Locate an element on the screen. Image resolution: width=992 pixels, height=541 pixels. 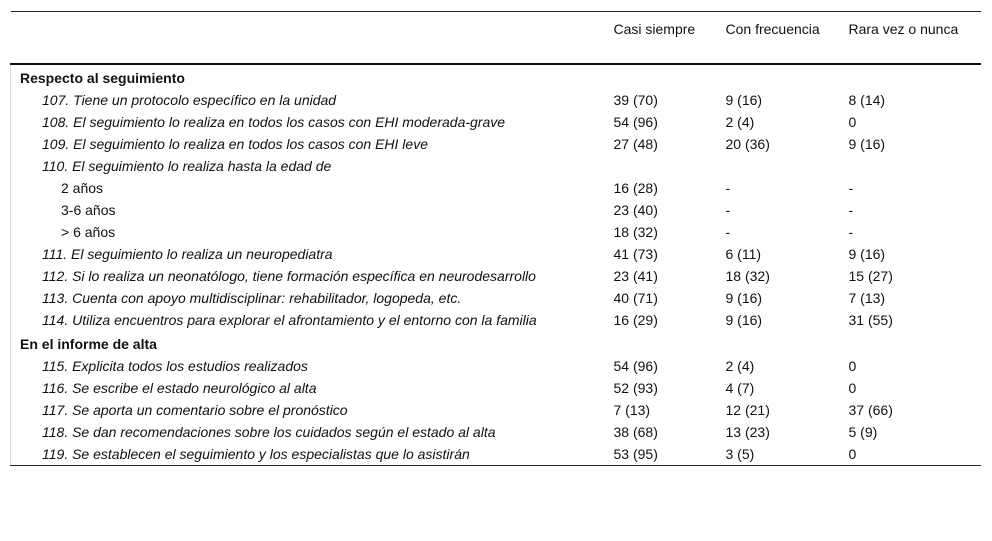
value-con-frecuencia: 20 (36) is located at coordinates (747, 144).